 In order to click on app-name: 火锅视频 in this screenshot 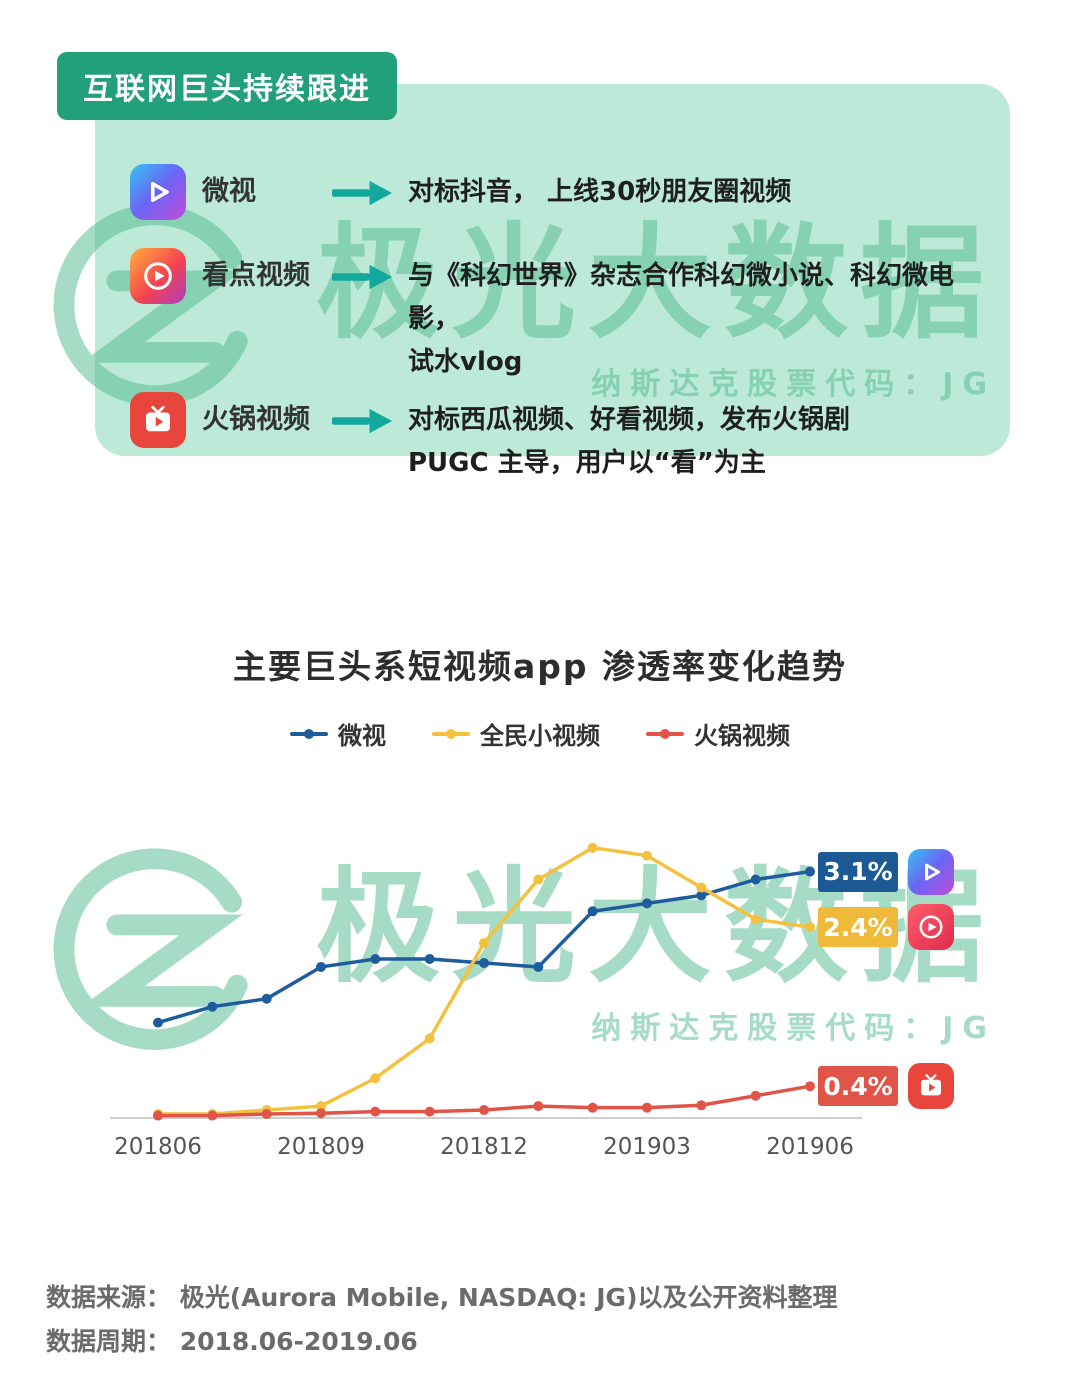, I will do `click(256, 419)`.